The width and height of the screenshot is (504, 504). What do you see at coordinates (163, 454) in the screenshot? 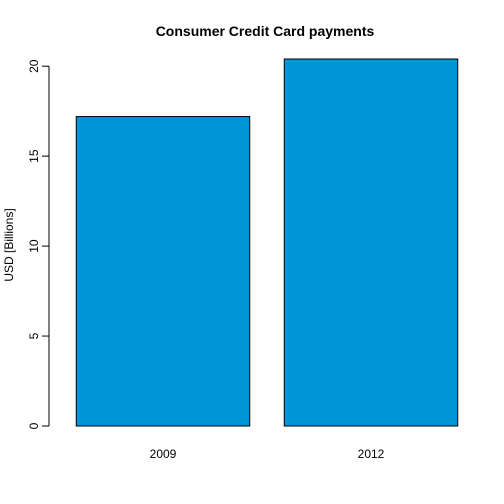
I see `x-tick-label: 2009` at bounding box center [163, 454].